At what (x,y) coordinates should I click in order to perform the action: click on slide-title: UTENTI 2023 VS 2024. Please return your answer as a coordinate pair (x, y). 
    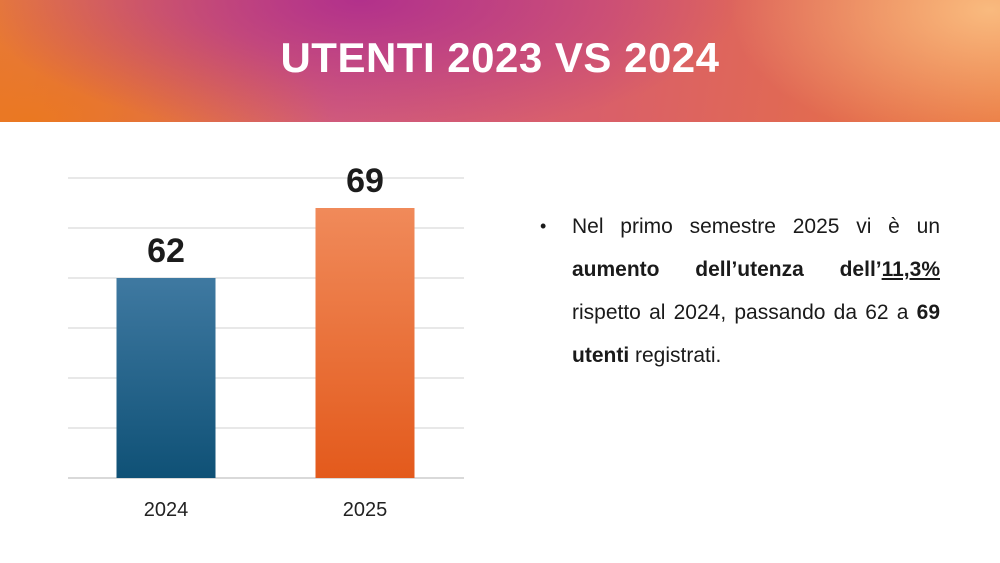
    Looking at the image, I should click on (500, 57).